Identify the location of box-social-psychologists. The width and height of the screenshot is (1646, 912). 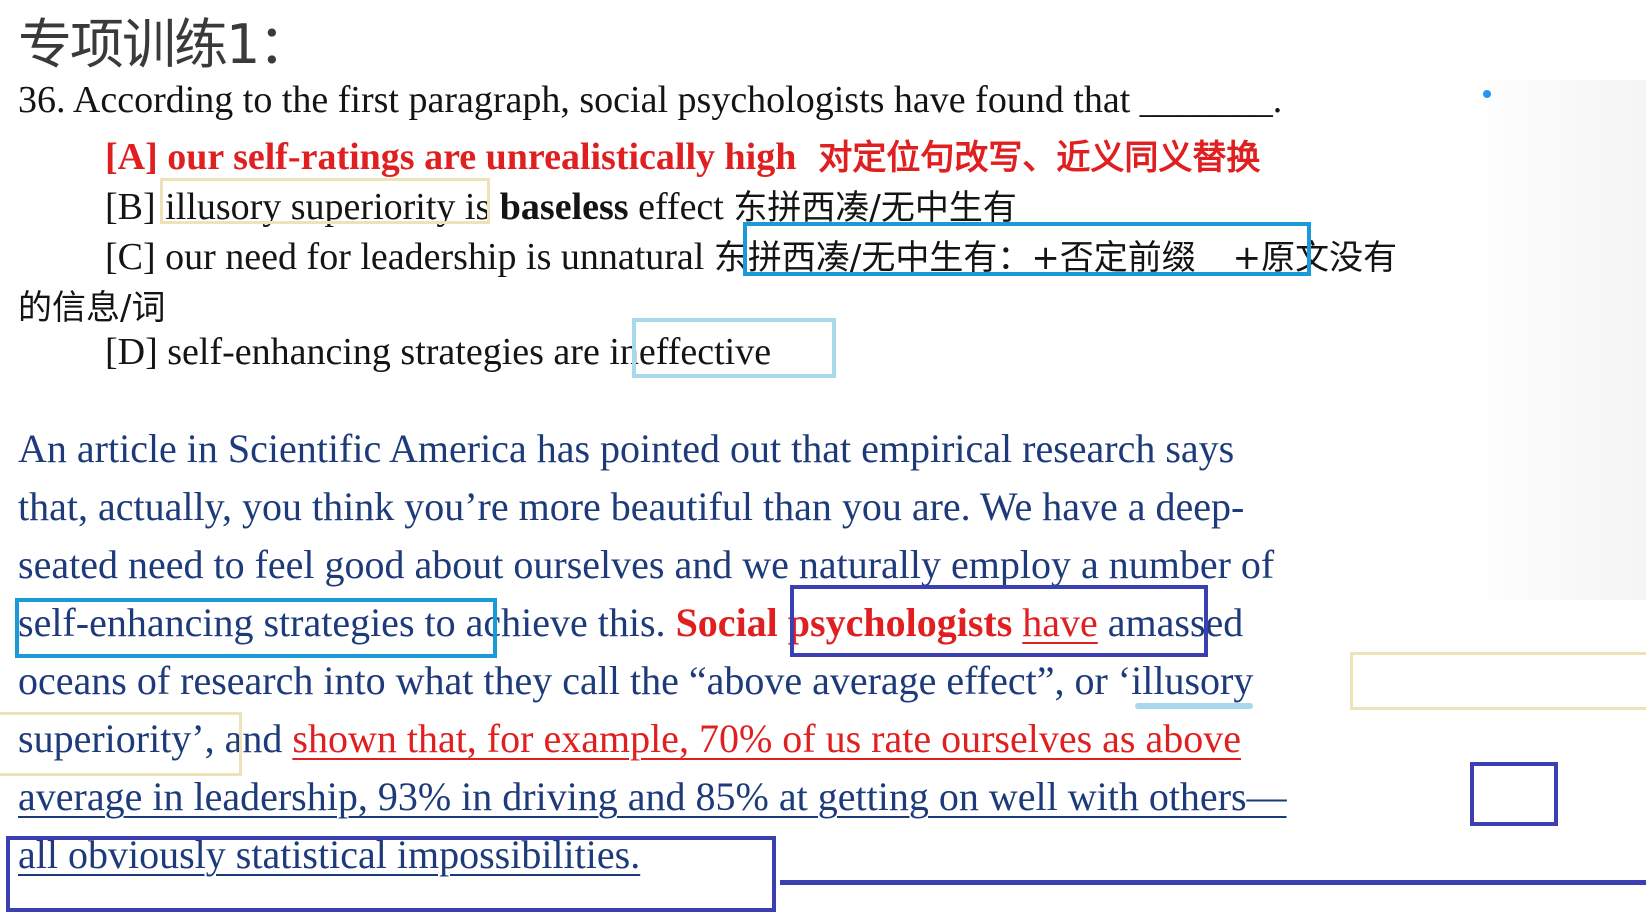
(999, 621).